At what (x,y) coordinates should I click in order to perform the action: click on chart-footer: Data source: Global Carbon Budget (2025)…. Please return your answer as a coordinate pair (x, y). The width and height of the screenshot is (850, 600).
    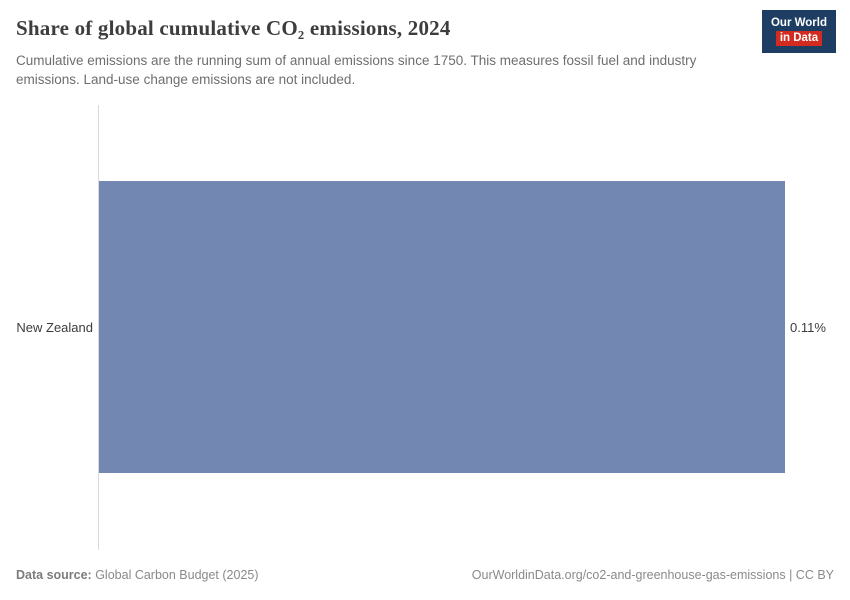
    Looking at the image, I should click on (425, 575).